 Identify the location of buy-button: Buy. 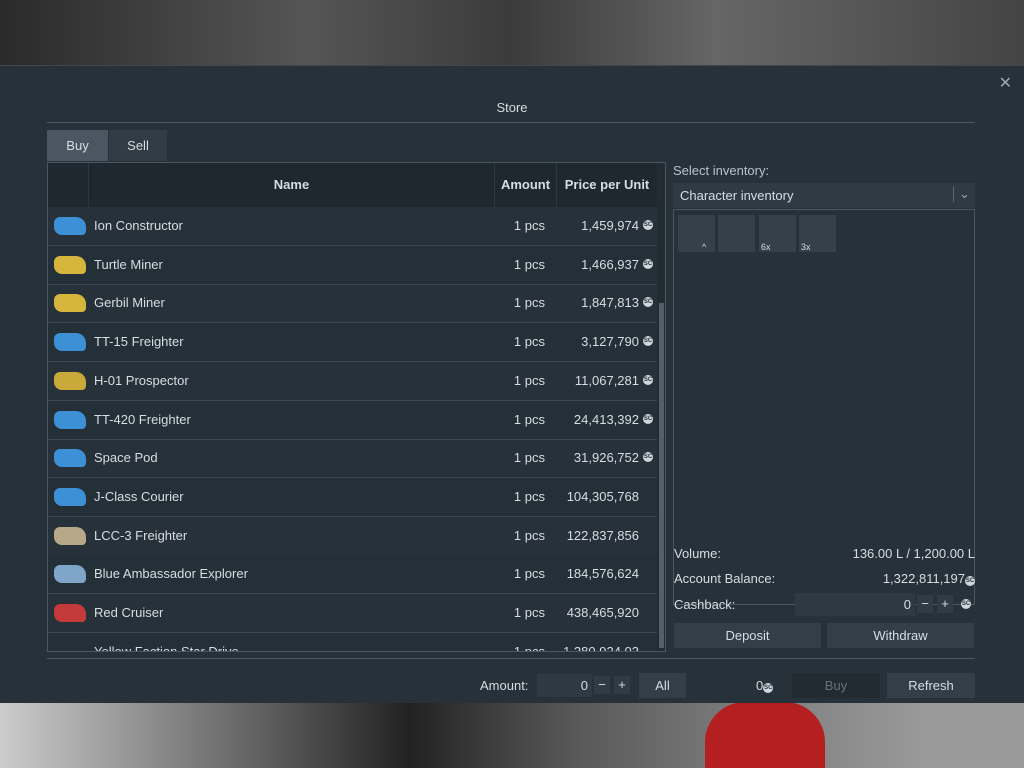
(836, 685).